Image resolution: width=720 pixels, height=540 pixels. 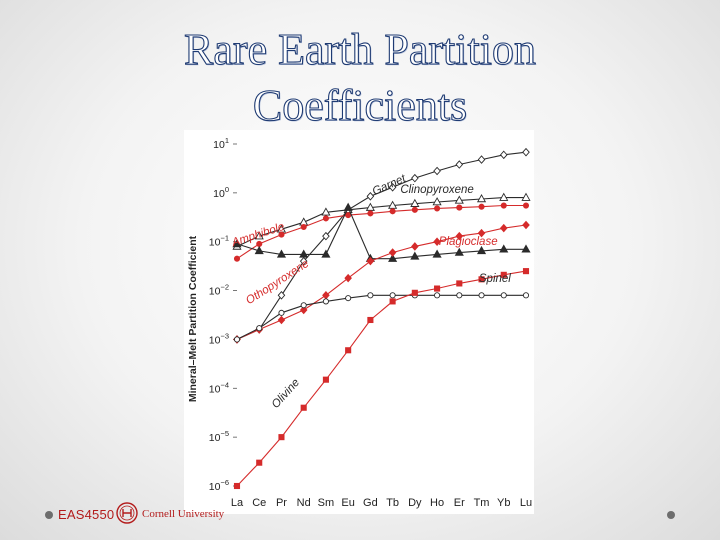 What do you see at coordinates (219, 241) in the screenshot?
I see `y-tick-label: 10⁻¹` at bounding box center [219, 241].